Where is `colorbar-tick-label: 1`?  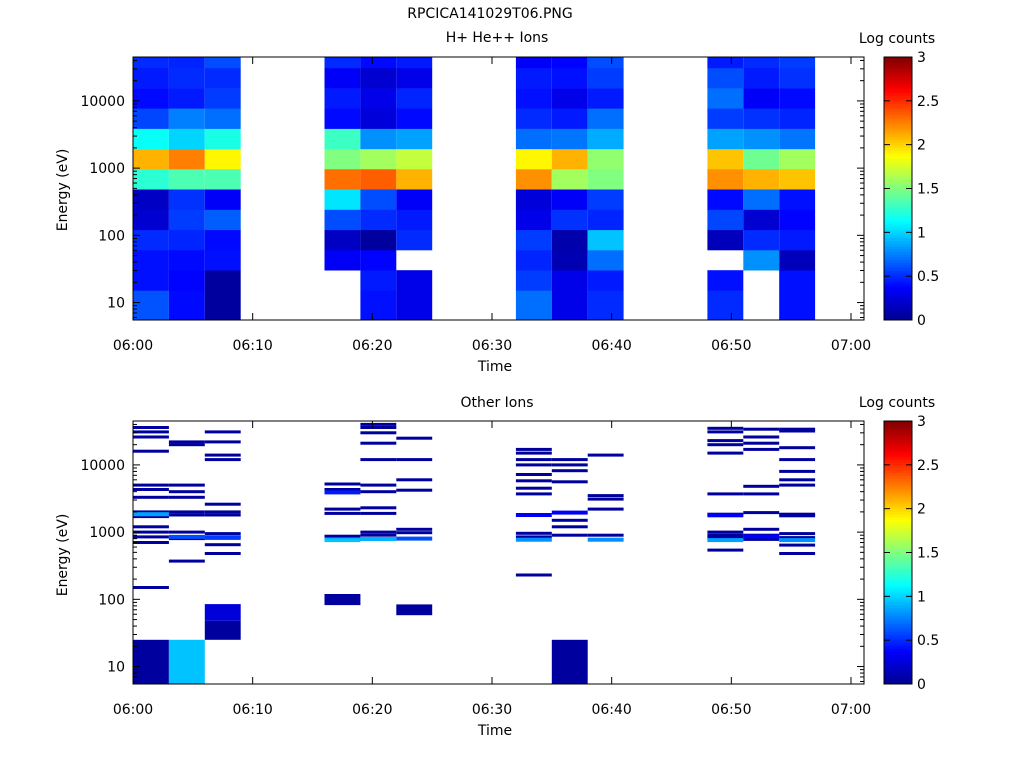 colorbar-tick-label: 1 is located at coordinates (921, 597).